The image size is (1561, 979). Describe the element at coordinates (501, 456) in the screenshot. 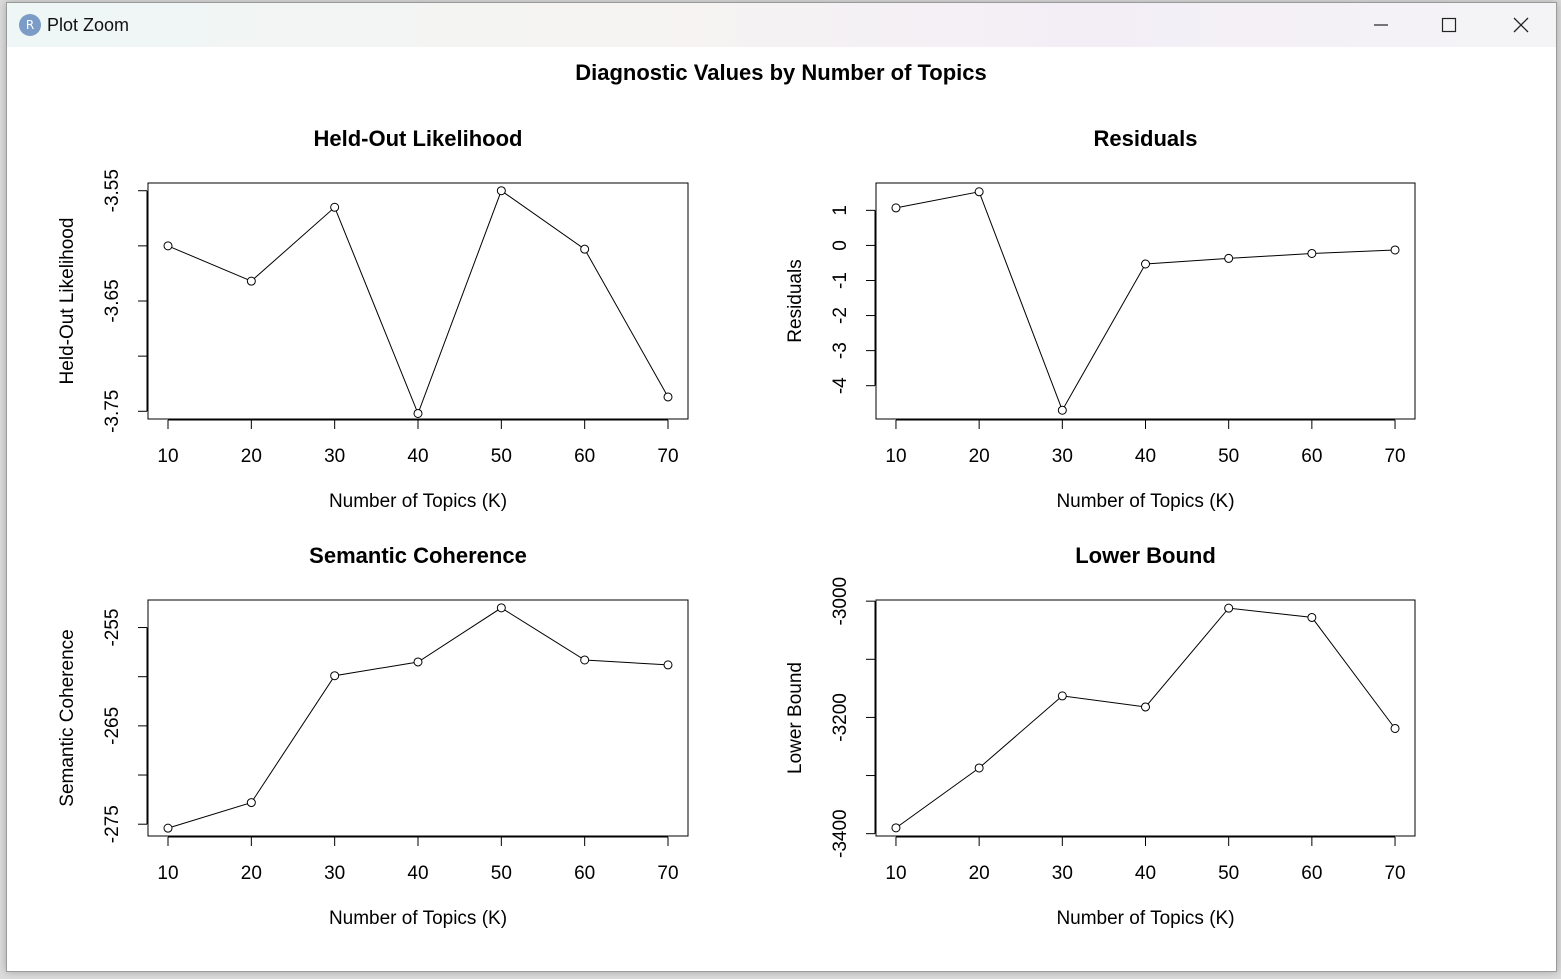

I see `panel-1-x-tick-label: 50` at that location.